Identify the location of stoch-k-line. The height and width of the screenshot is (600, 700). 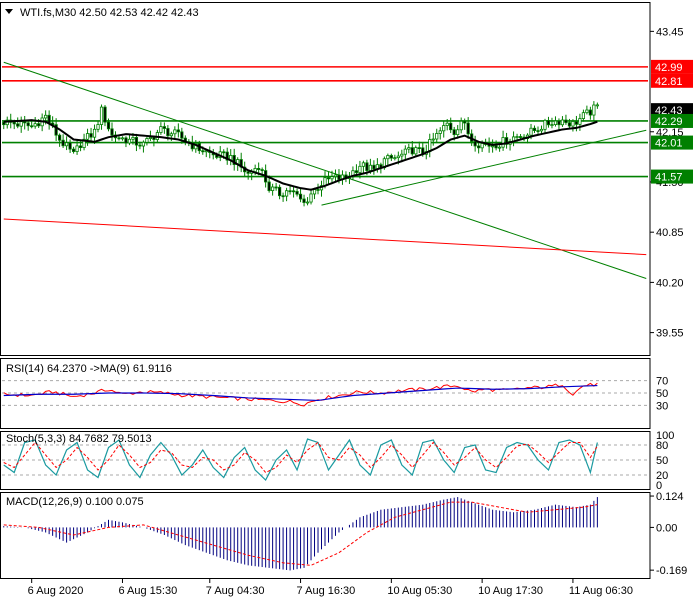
(300, 459).